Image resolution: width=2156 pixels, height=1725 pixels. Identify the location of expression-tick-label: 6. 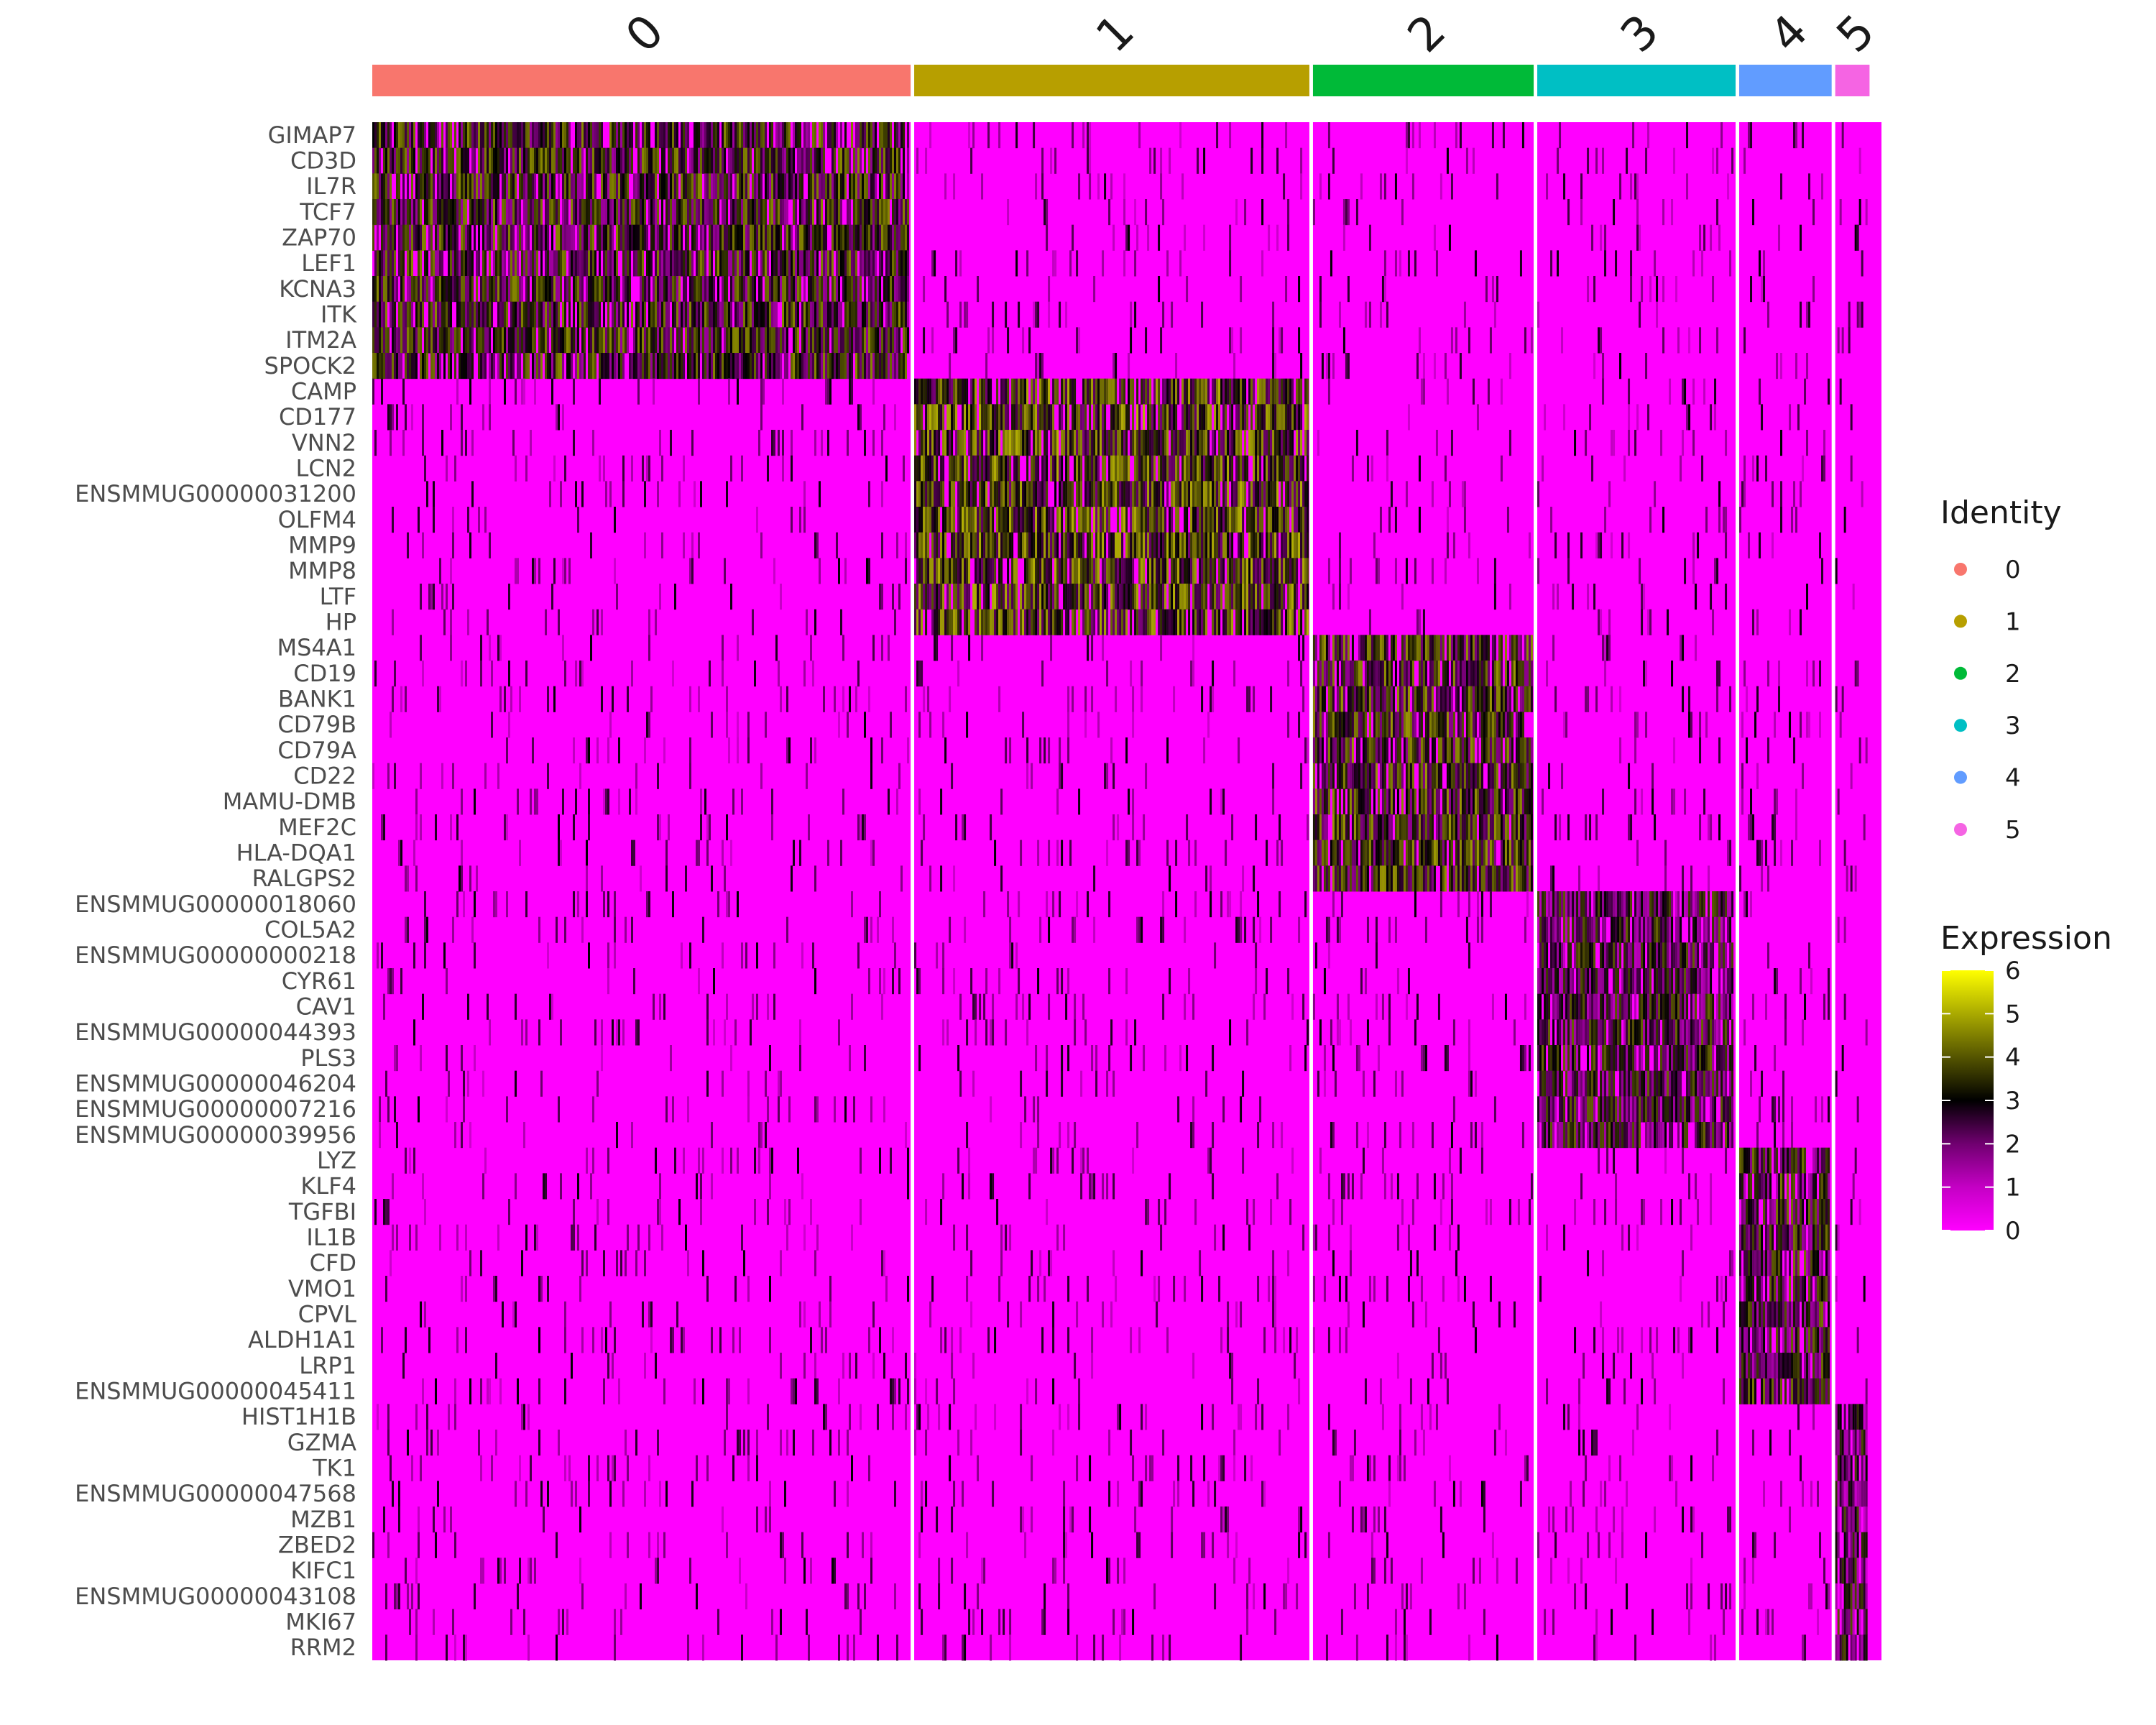
(2013, 971).